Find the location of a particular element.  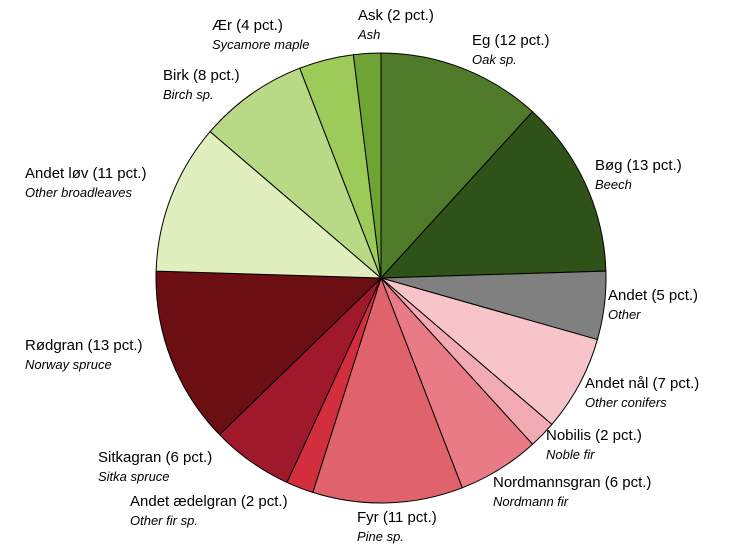

slice-label: Andet ædelgran (2 pct.) is located at coordinates (209, 501).